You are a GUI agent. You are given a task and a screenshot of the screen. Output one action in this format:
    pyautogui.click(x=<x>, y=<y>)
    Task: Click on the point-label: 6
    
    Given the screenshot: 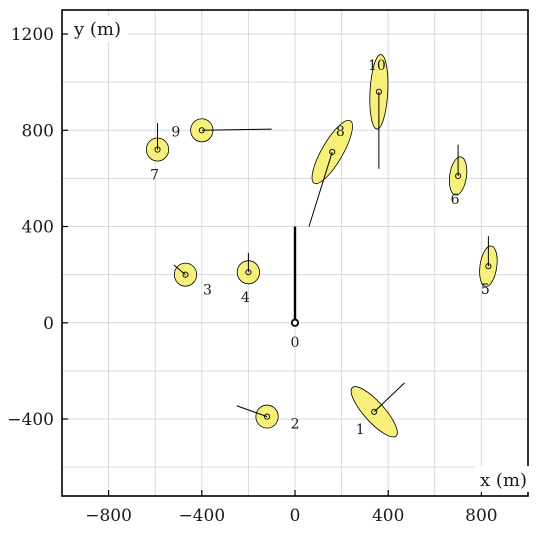 What is the action you would take?
    pyautogui.click(x=455, y=200)
    